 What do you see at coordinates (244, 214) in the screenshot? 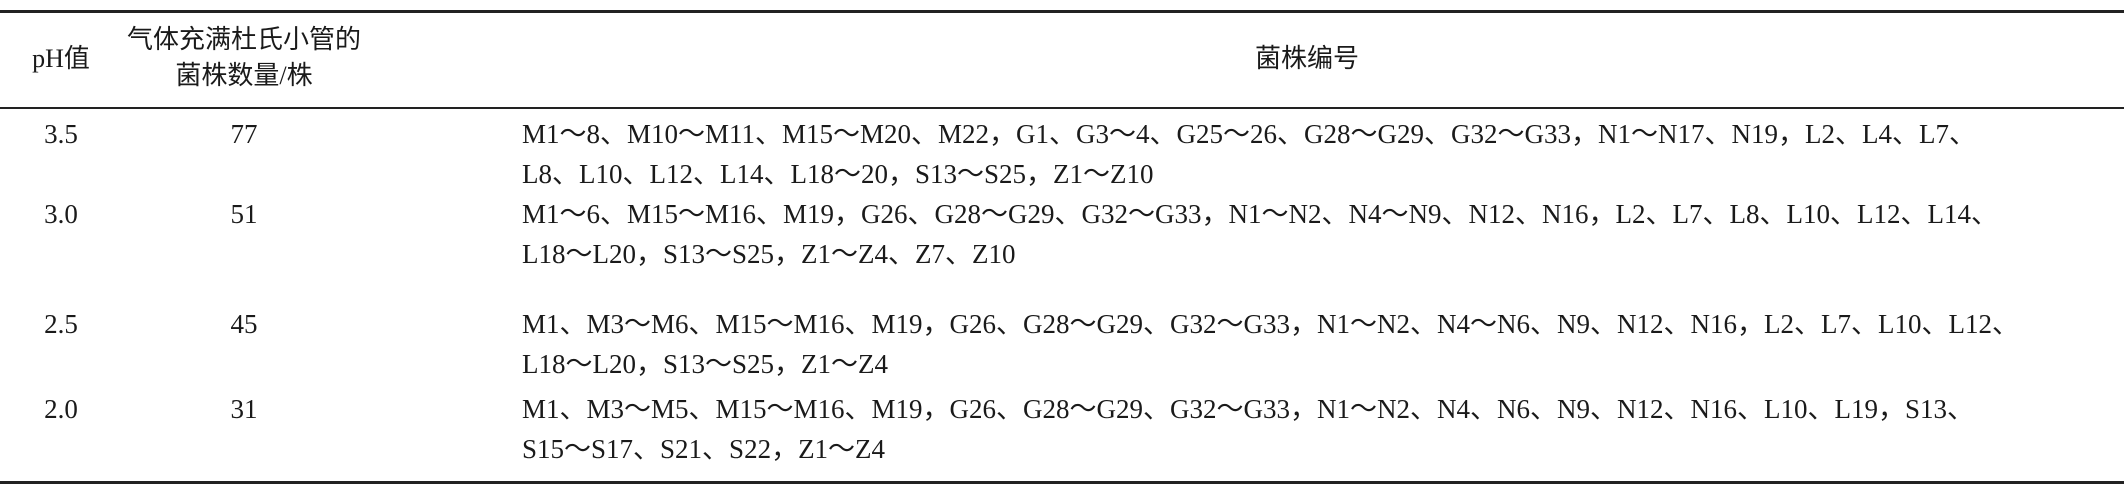
I see `row-2-count: 51` at bounding box center [244, 214].